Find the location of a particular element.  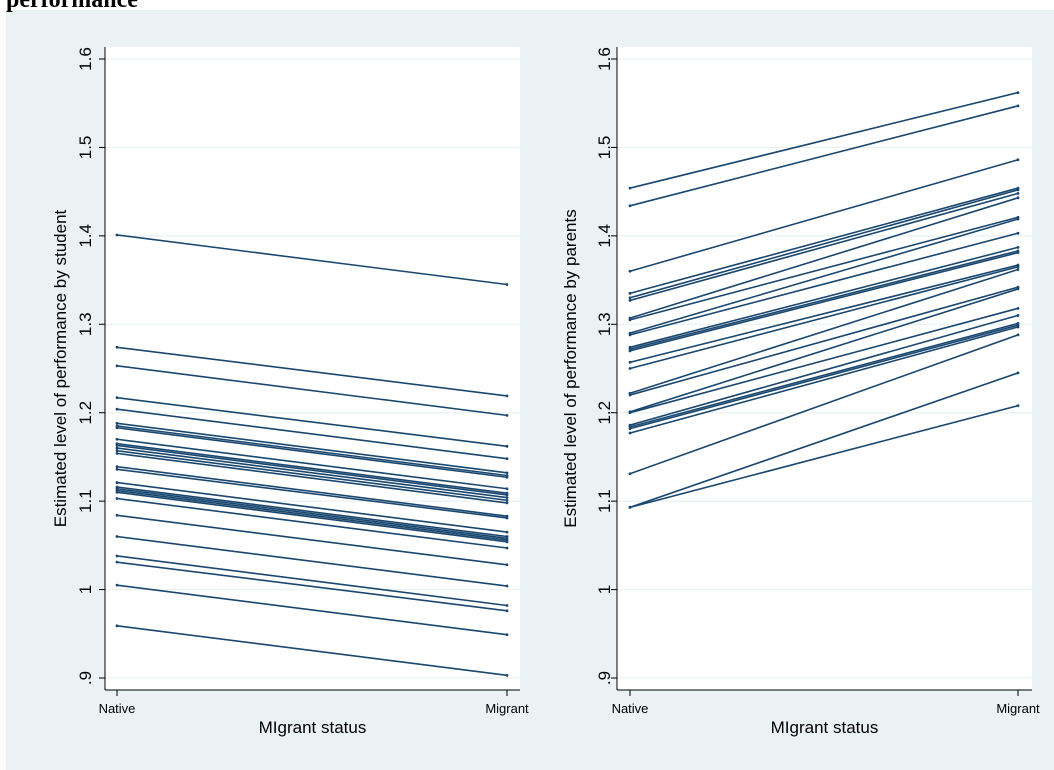

y-tick-label: 1.2 is located at coordinates (85, 413).